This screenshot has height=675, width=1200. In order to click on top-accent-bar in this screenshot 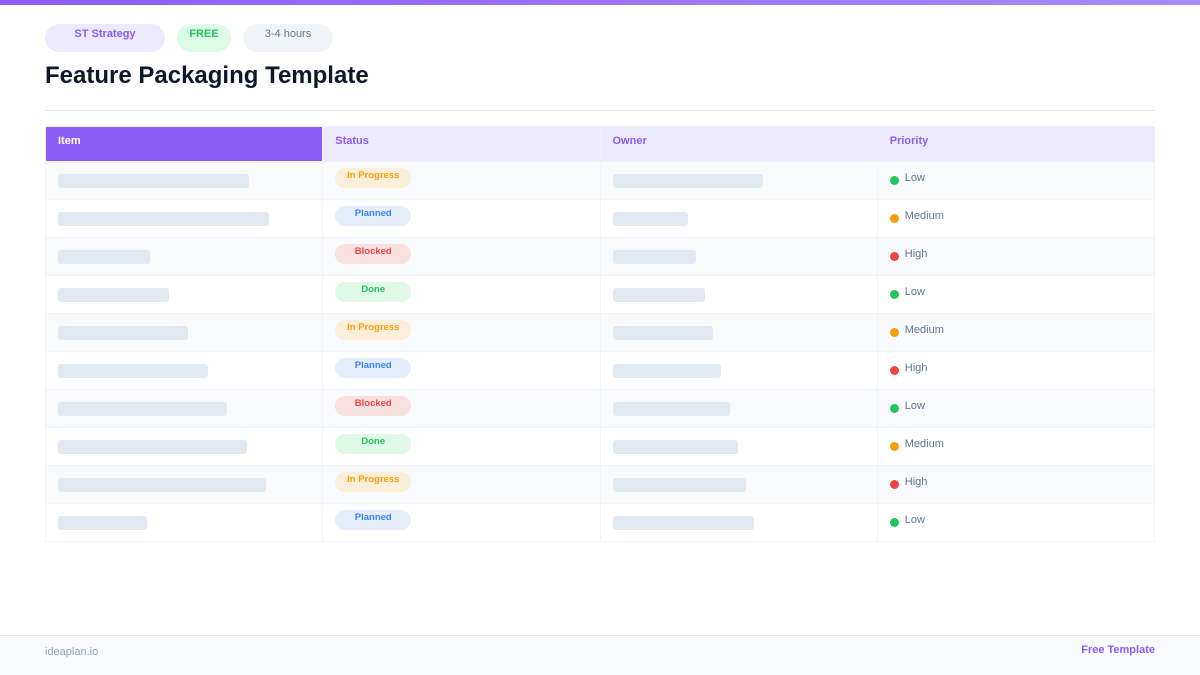, I will do `click(600, 2)`.